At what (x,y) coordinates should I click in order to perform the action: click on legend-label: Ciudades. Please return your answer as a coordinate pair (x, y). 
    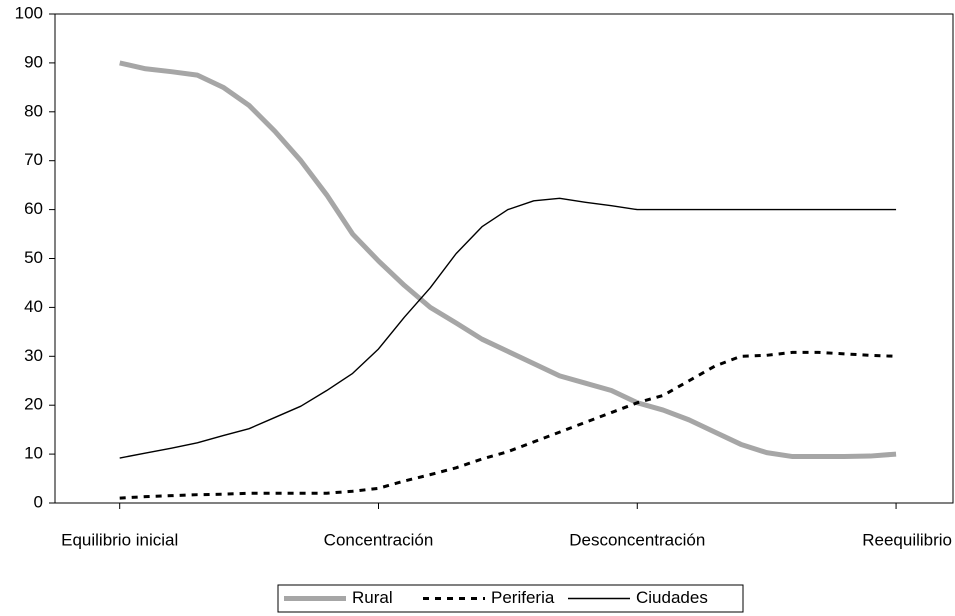
    Looking at the image, I should click on (672, 597).